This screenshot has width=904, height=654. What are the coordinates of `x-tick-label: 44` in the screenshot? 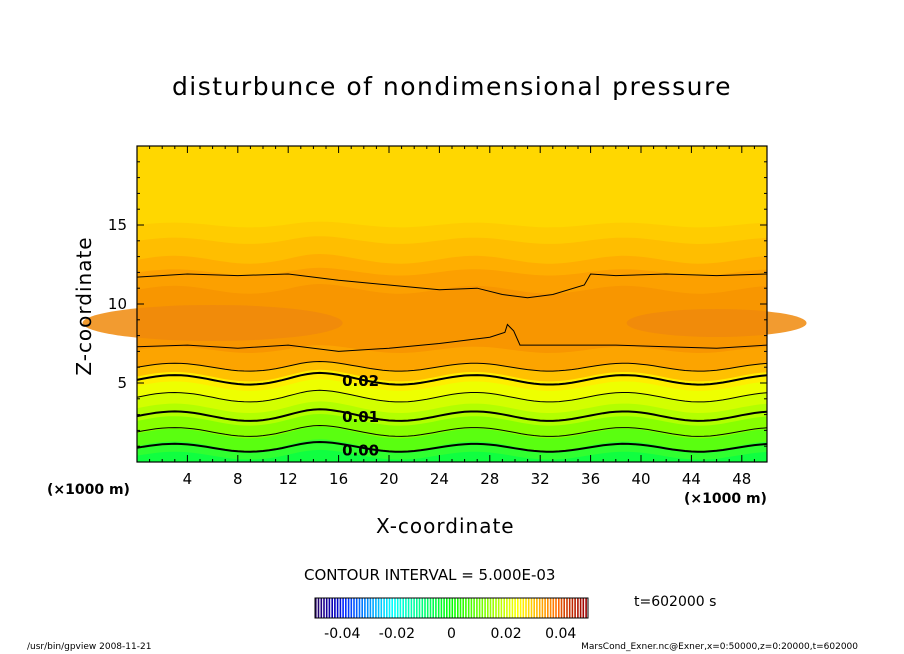 It's located at (691, 479).